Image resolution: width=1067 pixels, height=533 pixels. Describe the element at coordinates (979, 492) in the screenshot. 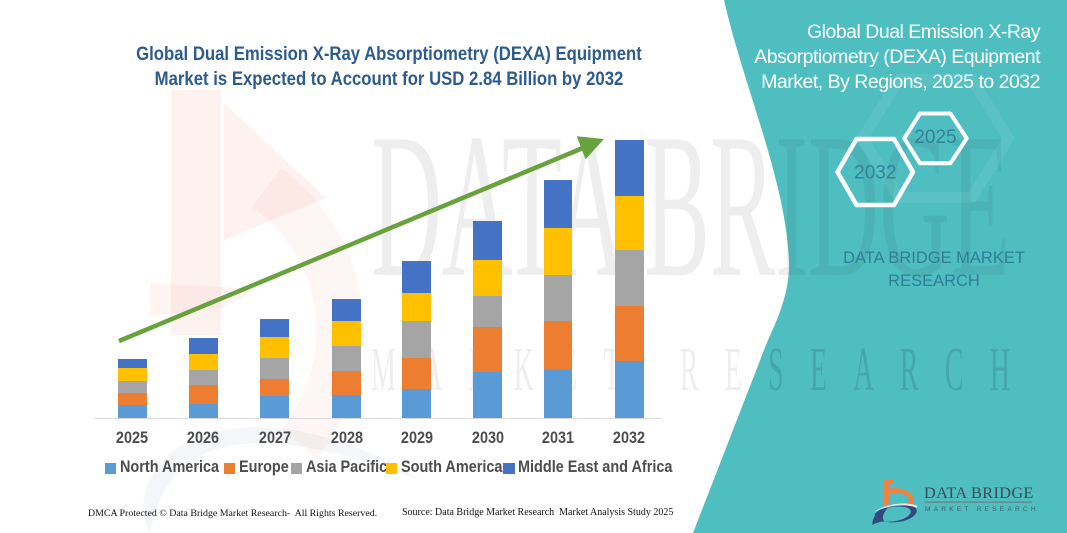

I see `svg-text: DATA BRIDGE` at that location.